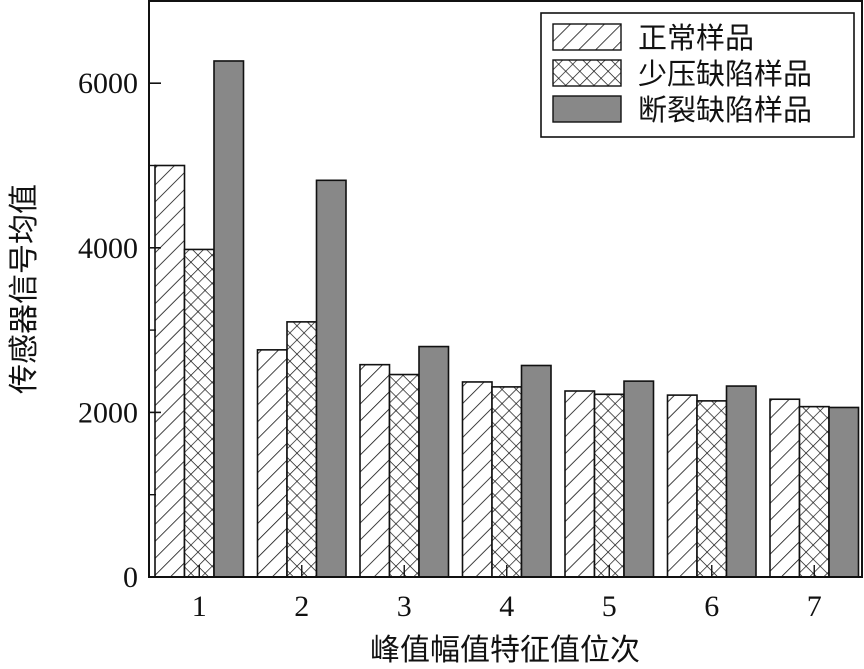 This screenshot has height=669, width=864. Describe the element at coordinates (108, 248) in the screenshot. I see `y-tick-label: 4000` at that location.